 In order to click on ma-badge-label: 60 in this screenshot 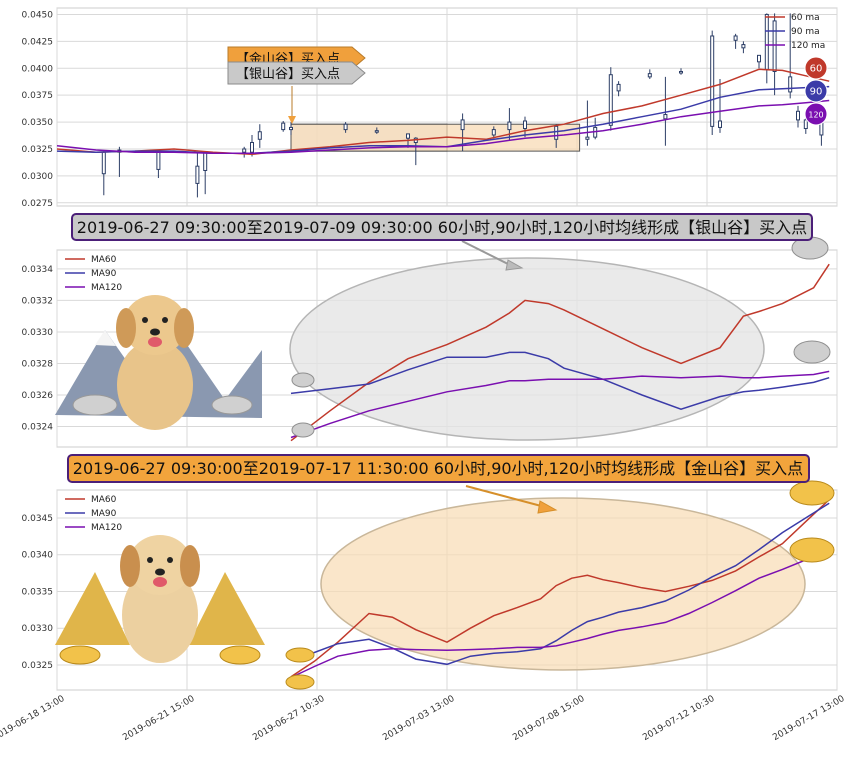, I will do `click(816, 69)`.